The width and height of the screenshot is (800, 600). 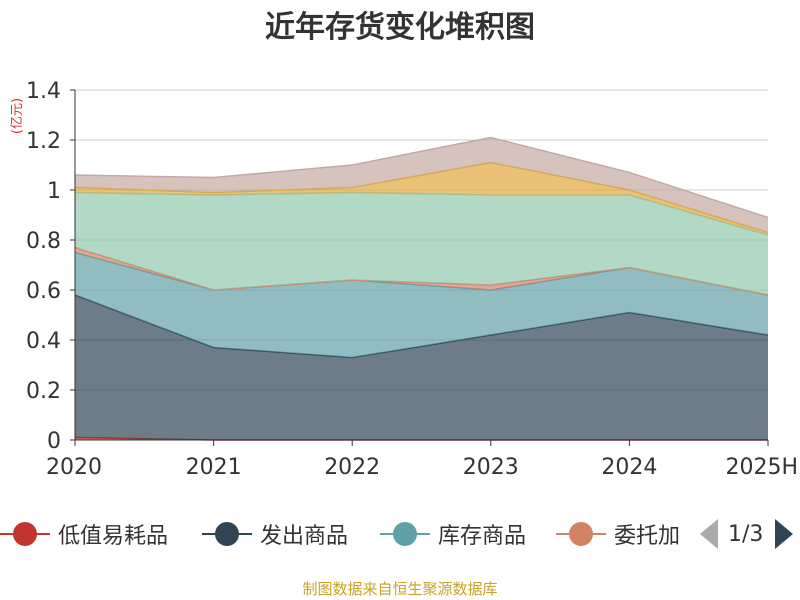 I want to click on y-tick-label: 0.6, so click(x=43, y=291).